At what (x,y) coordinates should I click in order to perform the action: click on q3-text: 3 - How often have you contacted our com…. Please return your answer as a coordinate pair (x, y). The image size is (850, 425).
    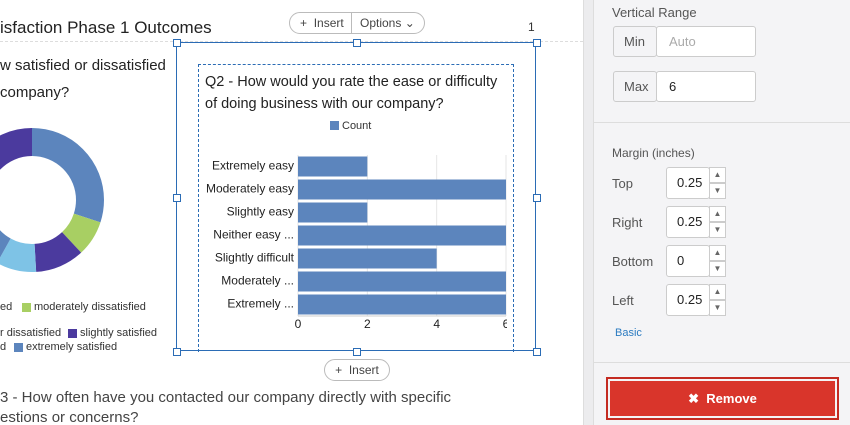
    Looking at the image, I should click on (226, 397).